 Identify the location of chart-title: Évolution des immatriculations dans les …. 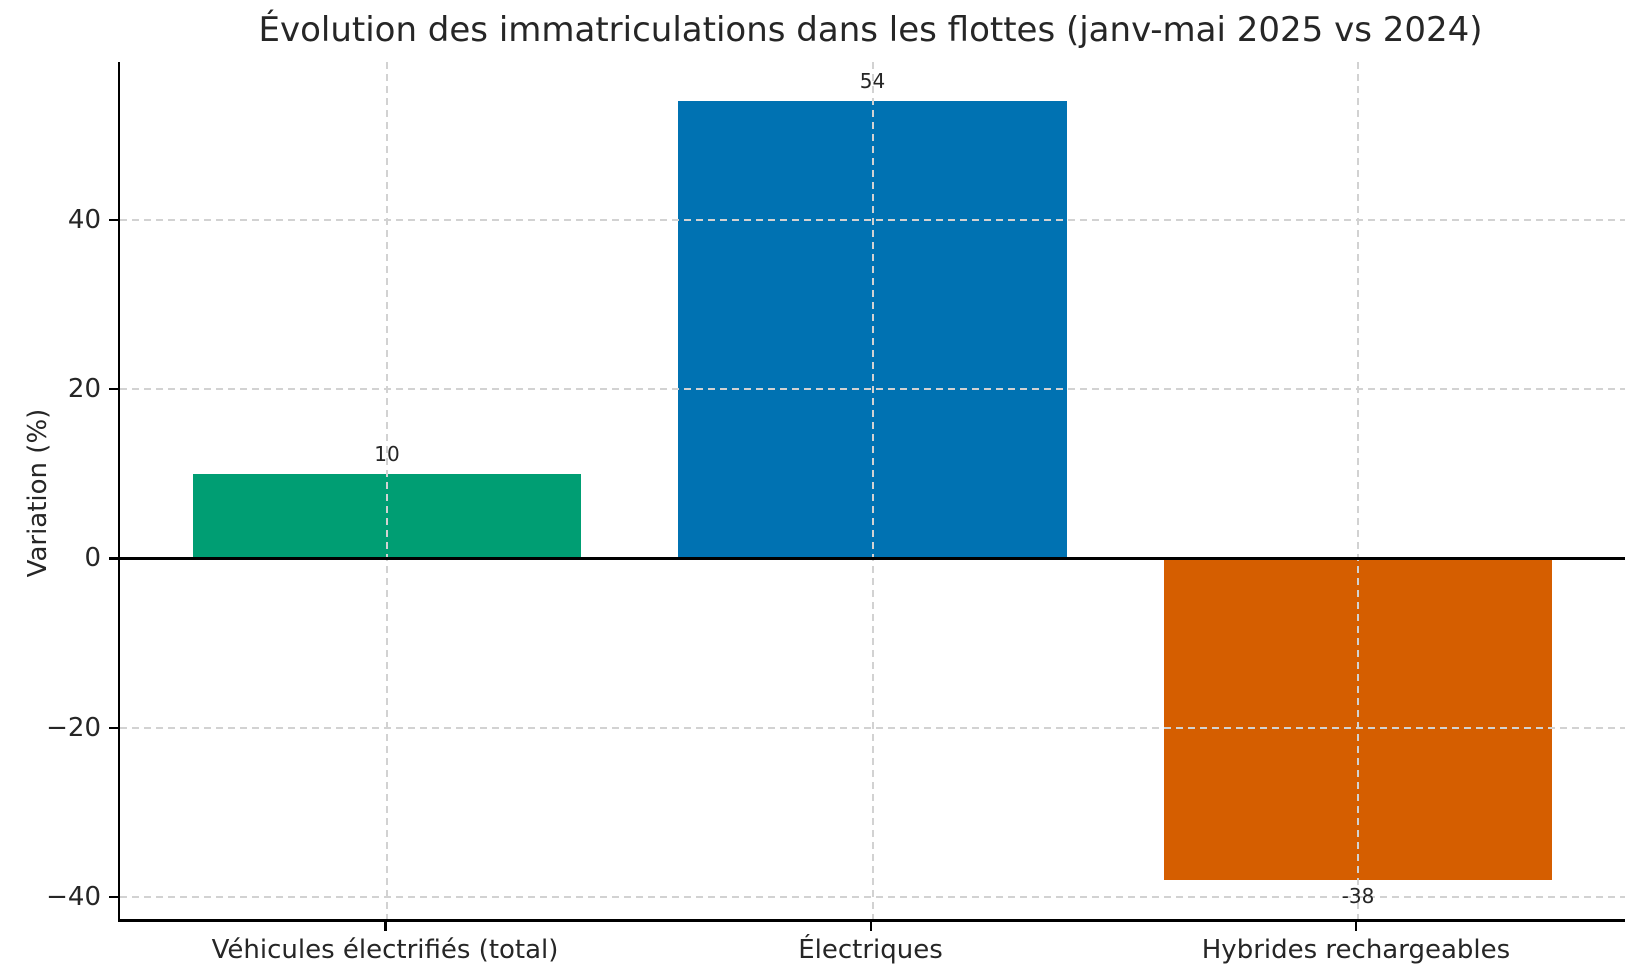
(870, 30).